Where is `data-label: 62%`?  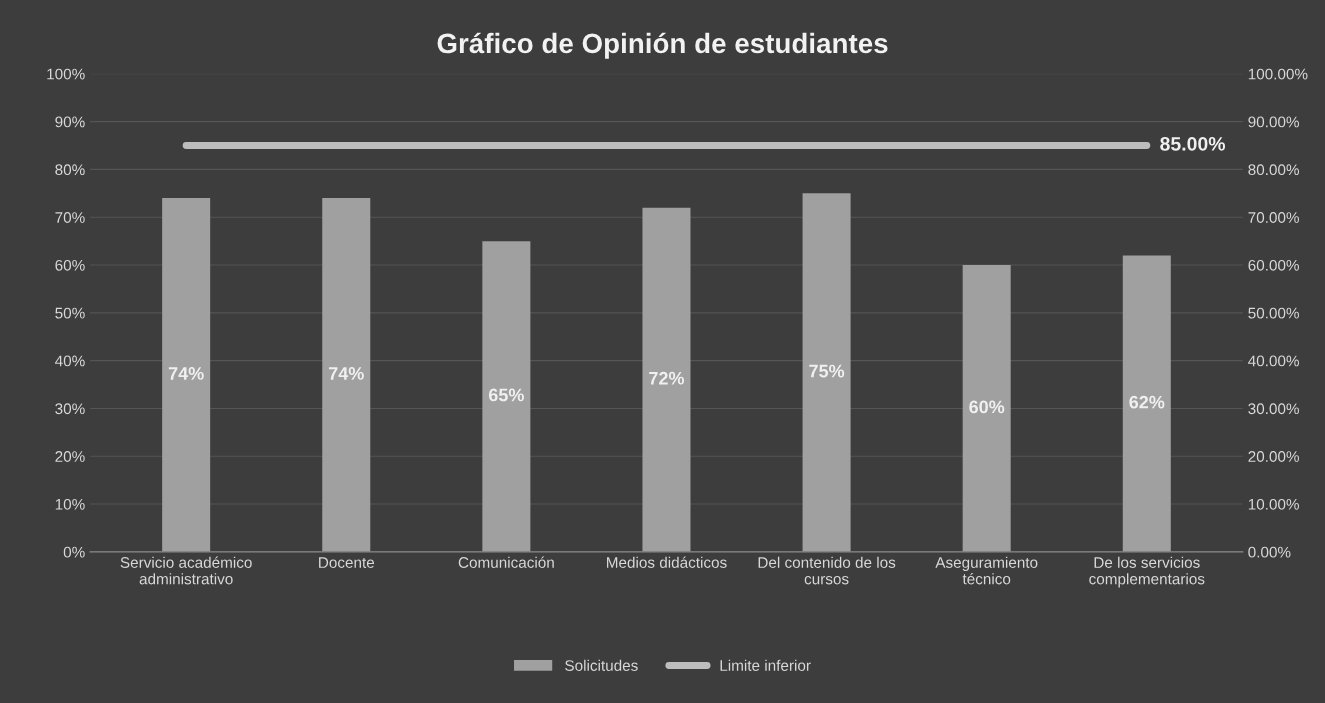 data-label: 62% is located at coordinates (1147, 402).